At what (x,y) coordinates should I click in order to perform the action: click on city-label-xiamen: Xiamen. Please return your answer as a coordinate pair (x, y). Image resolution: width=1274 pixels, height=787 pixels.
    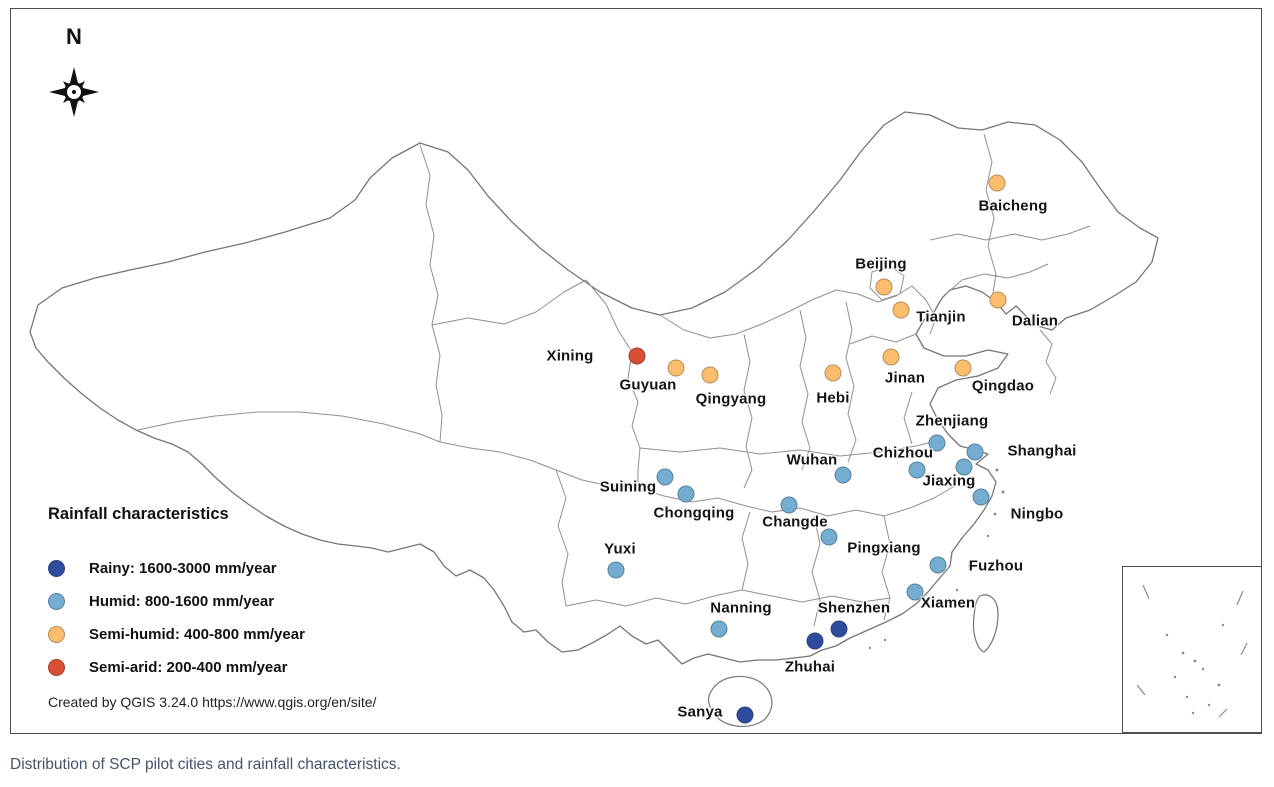
    Looking at the image, I should click on (948, 603).